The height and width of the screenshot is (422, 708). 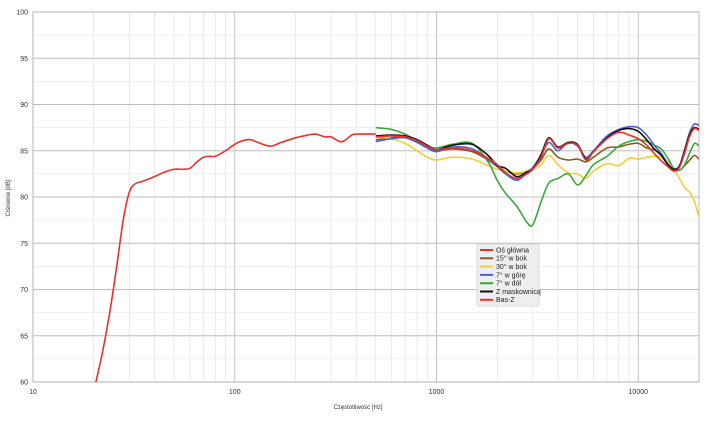 I want to click on y-tick-label: 90, so click(x=24, y=105).